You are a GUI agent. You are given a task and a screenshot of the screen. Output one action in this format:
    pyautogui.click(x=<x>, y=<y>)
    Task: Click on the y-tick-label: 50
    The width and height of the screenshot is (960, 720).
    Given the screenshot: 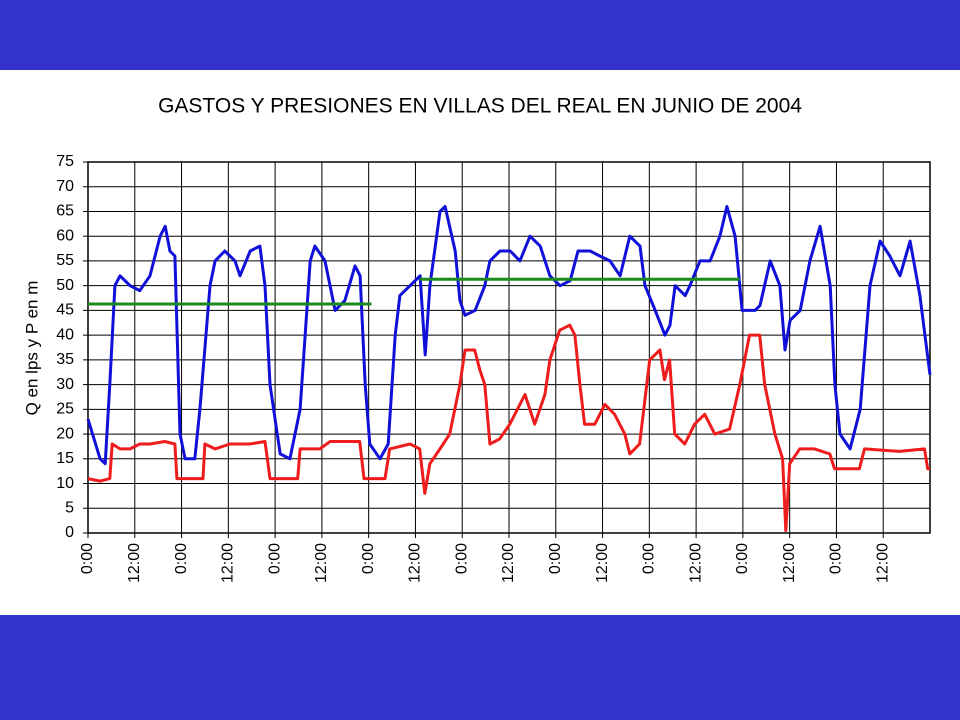 What is the action you would take?
    pyautogui.click(x=65, y=285)
    